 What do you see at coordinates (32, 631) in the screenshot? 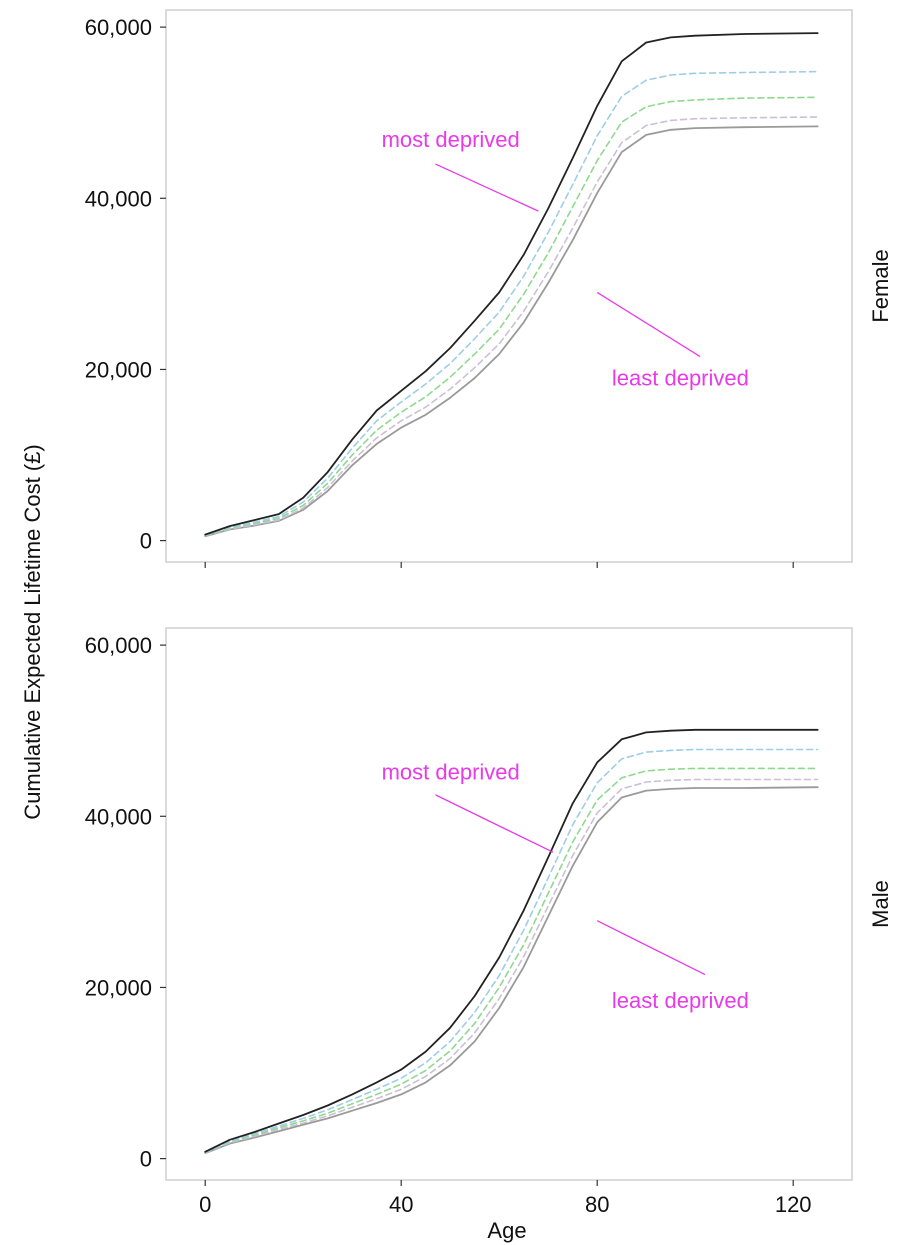
I see `y-axis-title: Cumulative Expected Lifetime Cost (£)` at bounding box center [32, 631].